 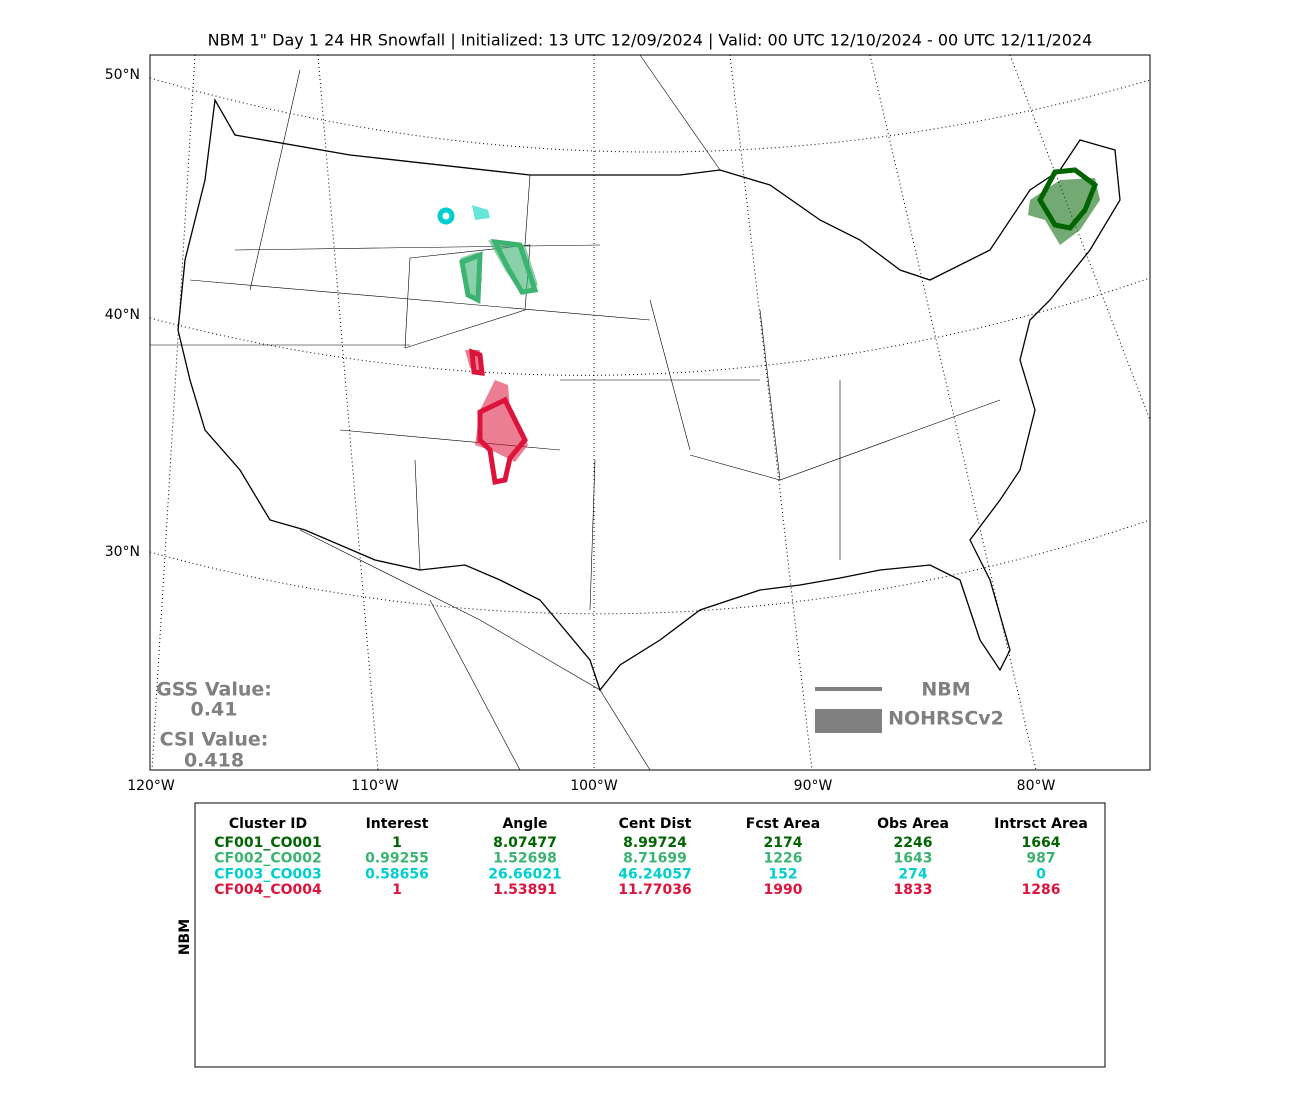 What do you see at coordinates (214, 740) in the screenshot?
I see `csi-label: CSI Value:` at bounding box center [214, 740].